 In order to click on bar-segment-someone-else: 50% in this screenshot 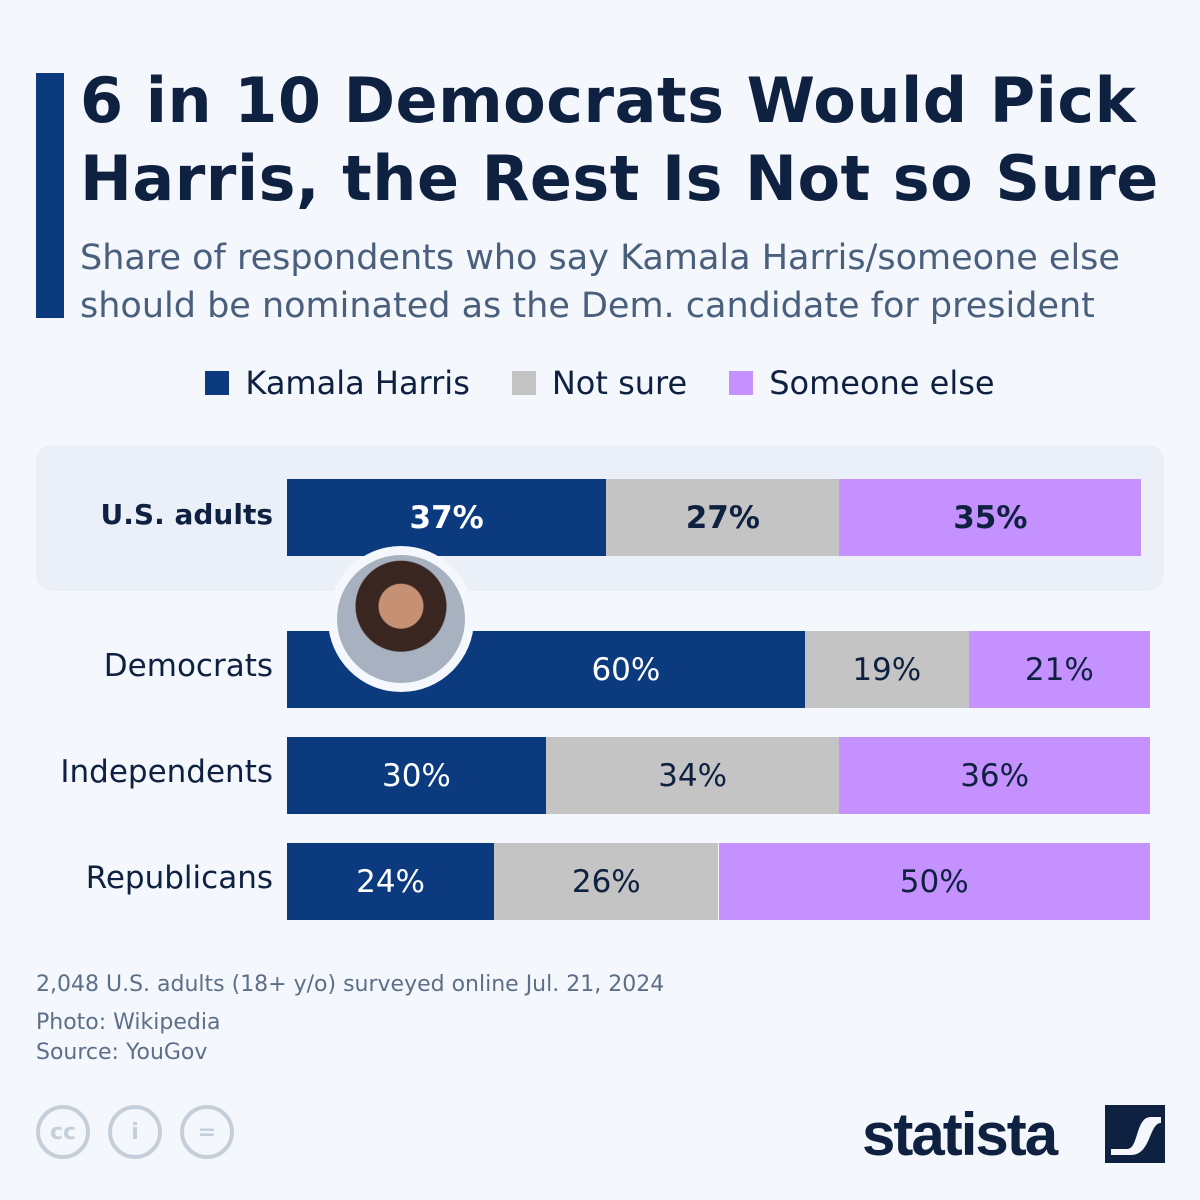, I will do `click(934, 881)`.